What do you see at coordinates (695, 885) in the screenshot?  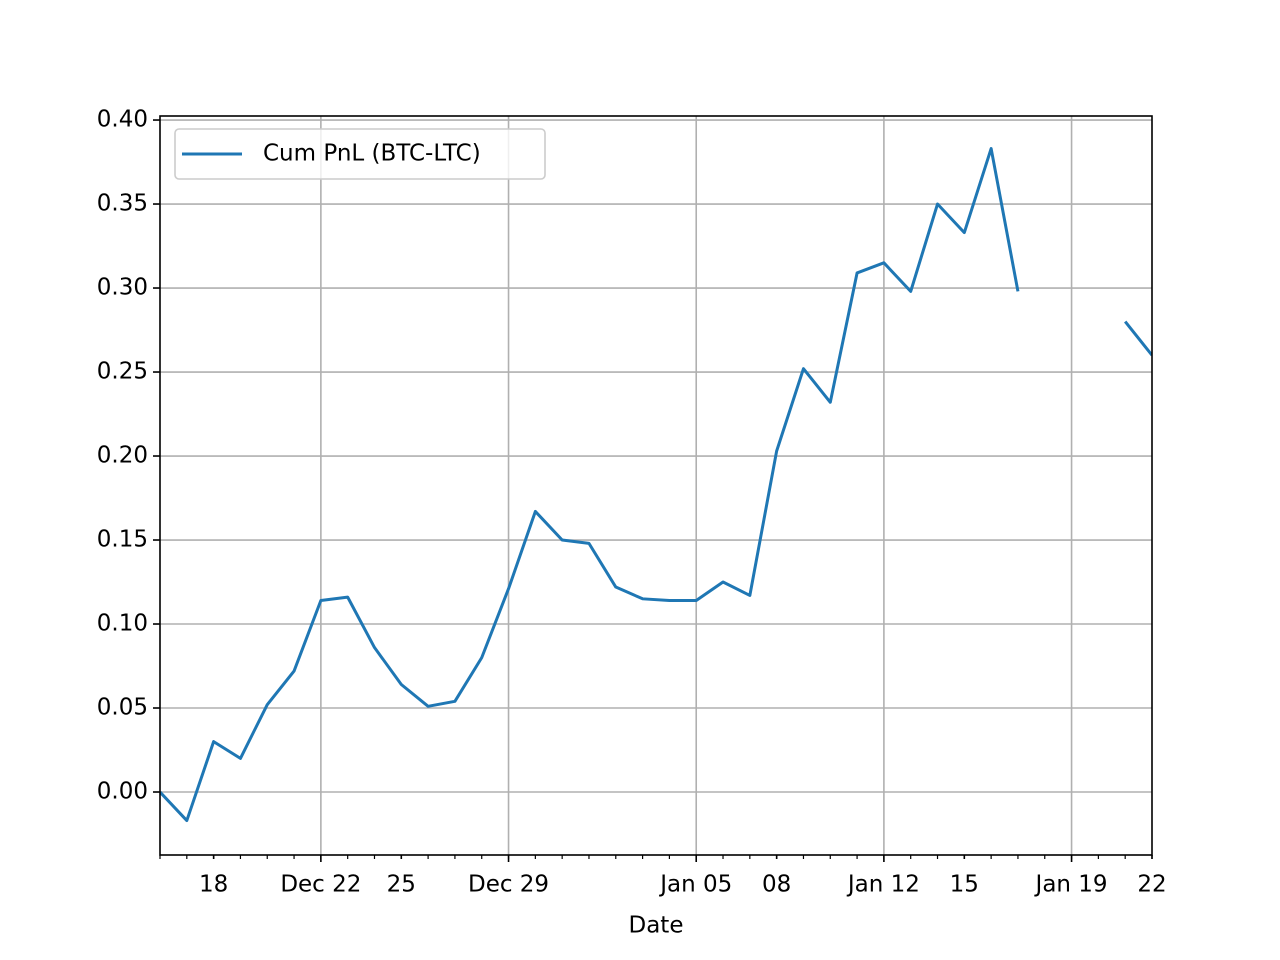 I see `x-tick-label: Jan 05` at bounding box center [695, 885].